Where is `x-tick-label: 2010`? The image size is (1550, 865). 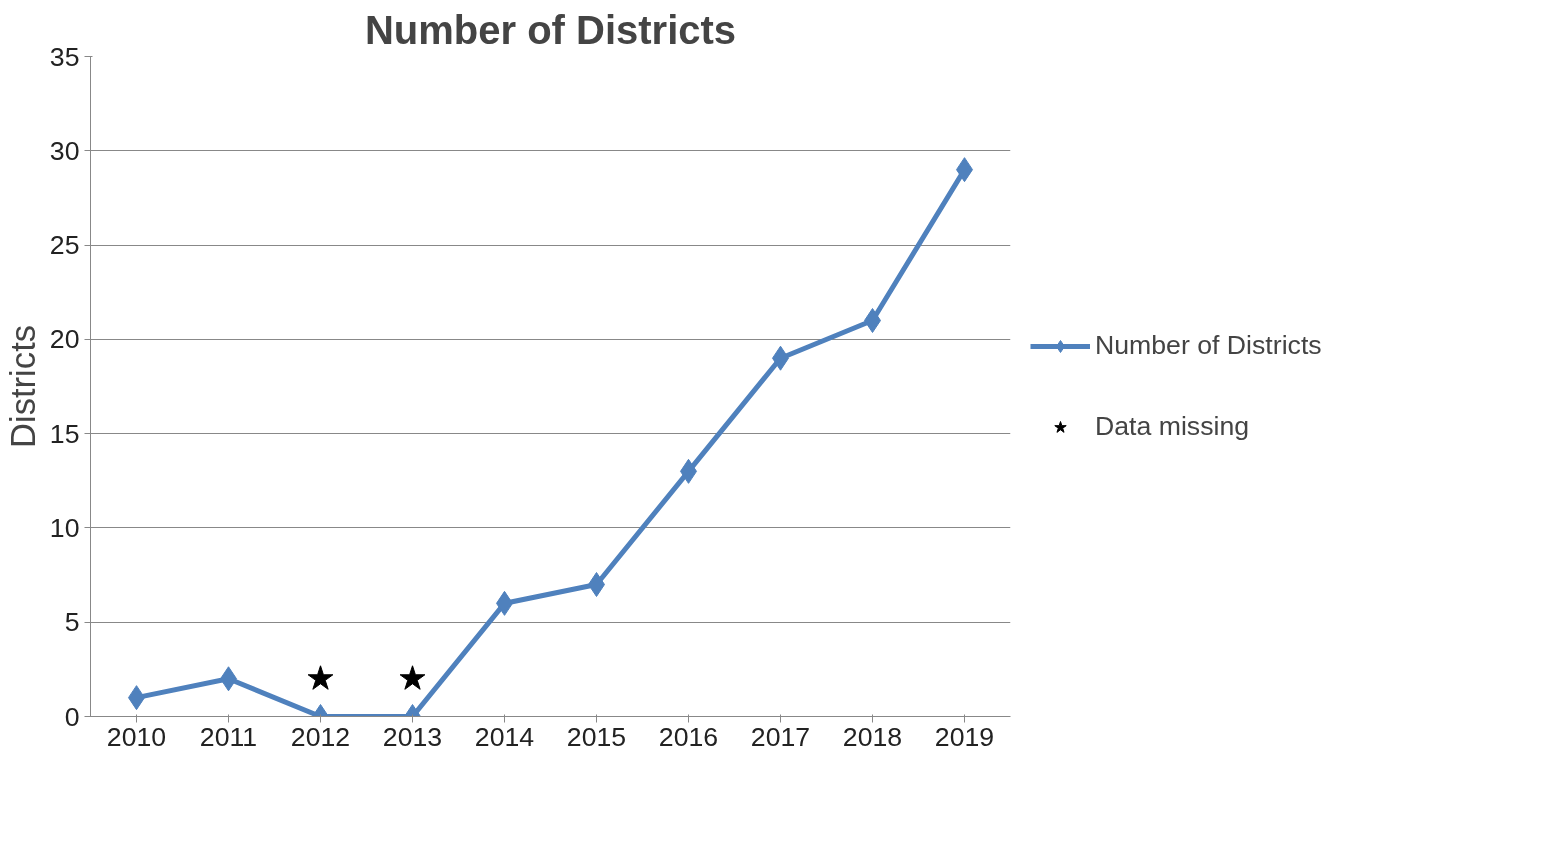 x-tick-label: 2010 is located at coordinates (136, 736).